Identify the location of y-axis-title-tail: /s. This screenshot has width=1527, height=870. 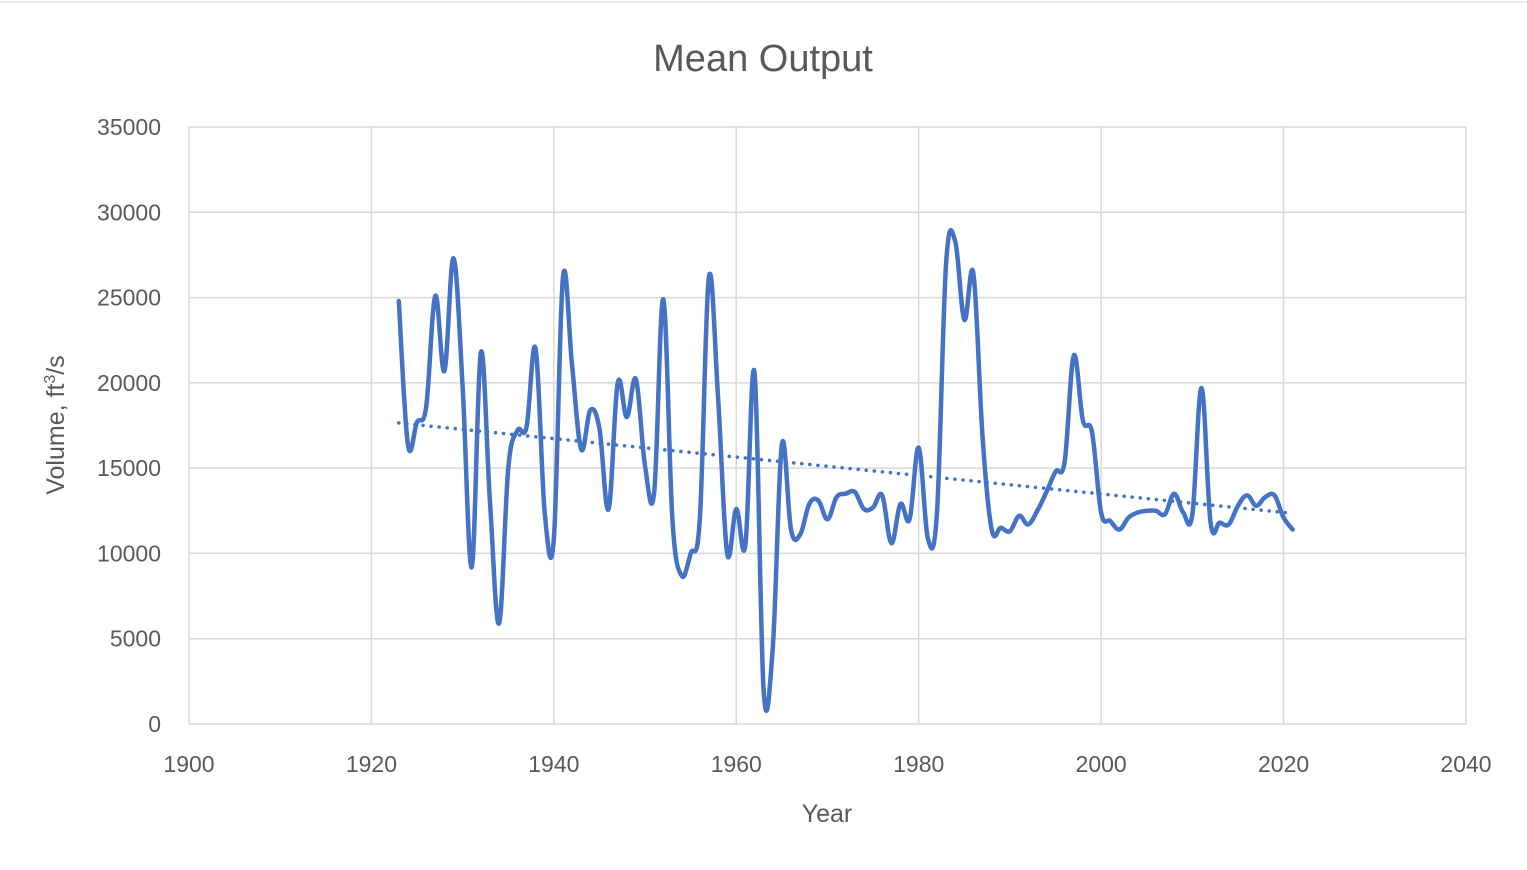
(56, 364).